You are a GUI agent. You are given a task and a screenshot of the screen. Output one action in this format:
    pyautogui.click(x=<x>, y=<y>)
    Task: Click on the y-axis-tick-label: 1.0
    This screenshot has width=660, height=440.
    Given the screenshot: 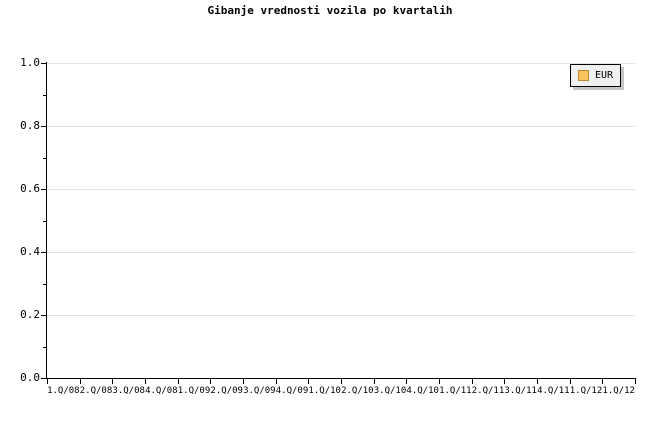 What is the action you would take?
    pyautogui.click(x=30, y=62)
    